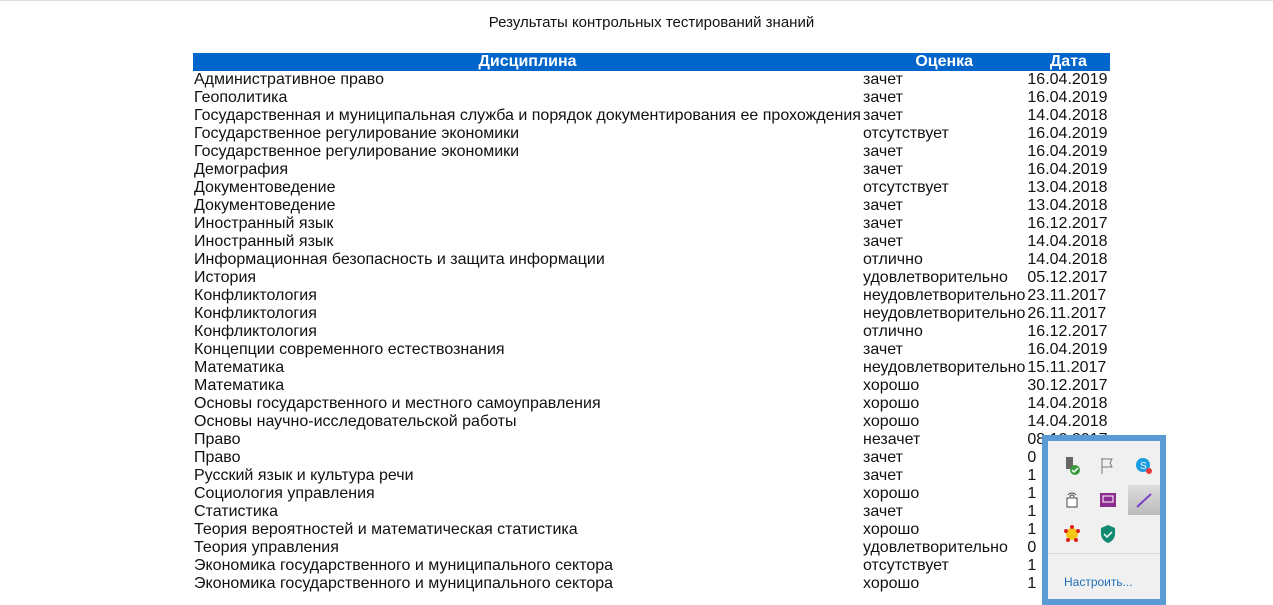 Image resolution: width=1273 pixels, height=605 pixels. I want to click on table-header: Дисциплина Оценка Дата, so click(652, 62).